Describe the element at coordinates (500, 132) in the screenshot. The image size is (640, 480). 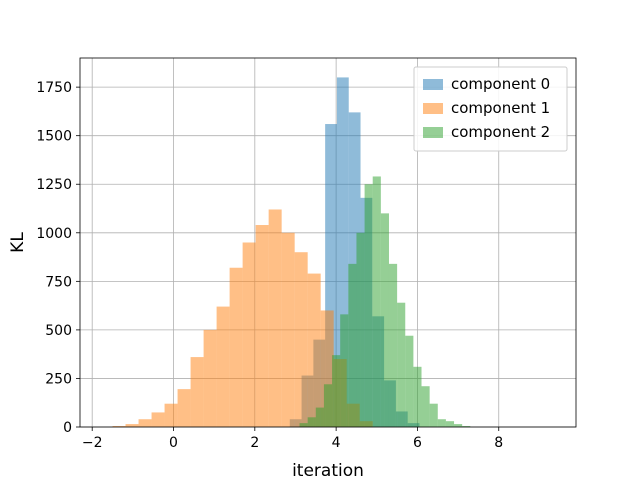
I see `legend-label: component 2` at that location.